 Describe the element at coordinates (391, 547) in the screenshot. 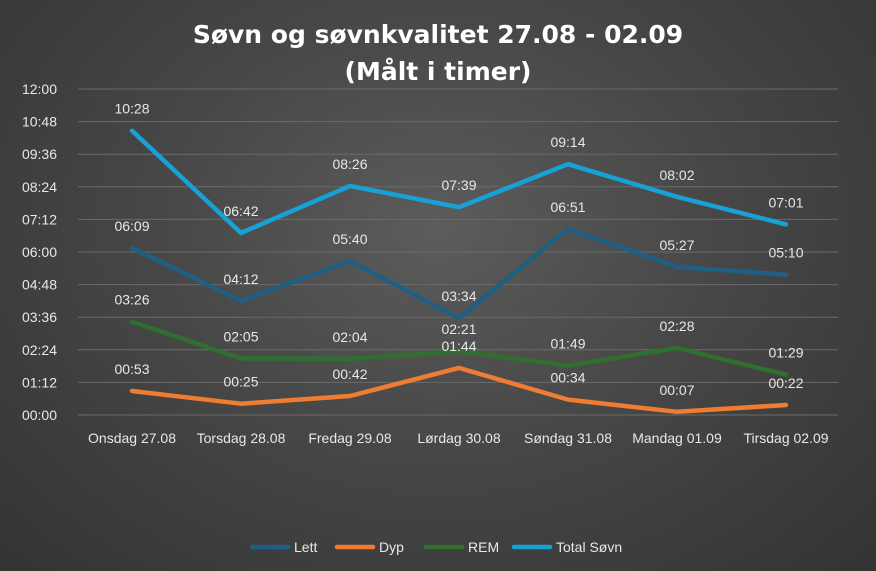

I see `legend-label: Dyp` at that location.